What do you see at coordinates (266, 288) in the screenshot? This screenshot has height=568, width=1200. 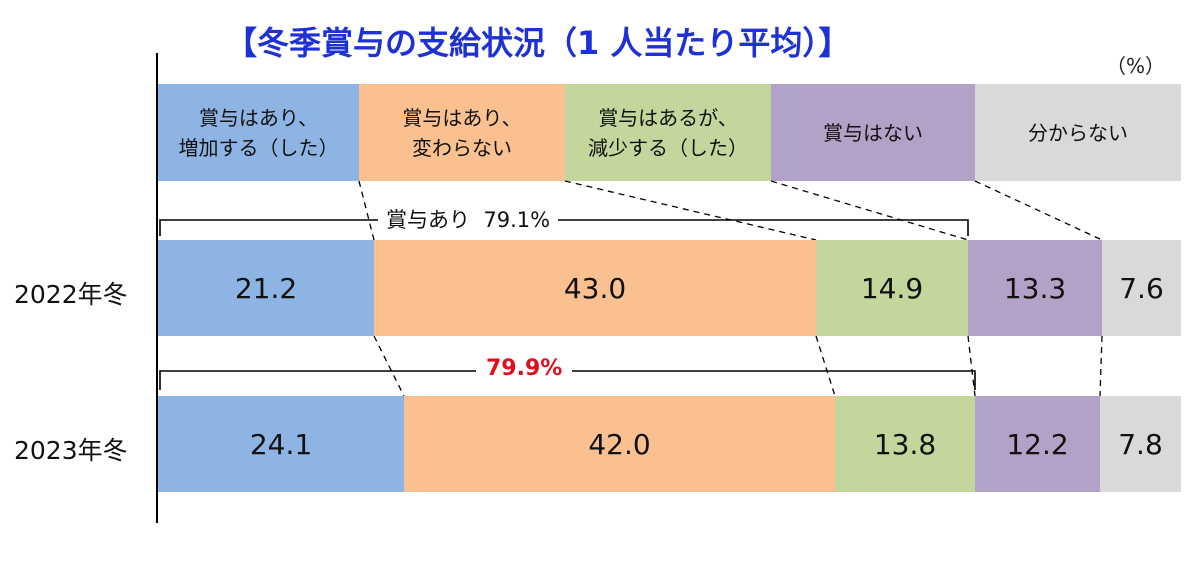 I see `bar-2022-increase: 21.2` at bounding box center [266, 288].